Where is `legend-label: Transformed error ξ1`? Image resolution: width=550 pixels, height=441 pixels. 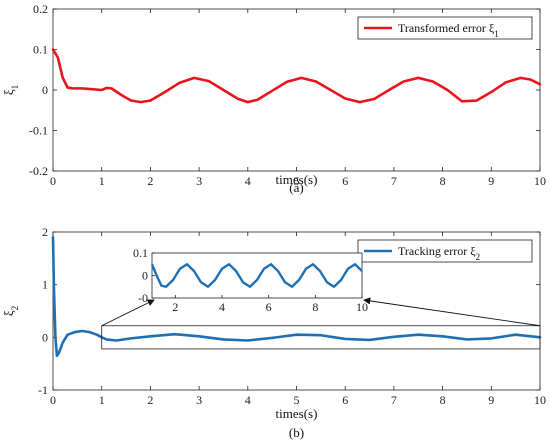
legend-label: Transformed error ξ1 is located at coordinates (448, 30).